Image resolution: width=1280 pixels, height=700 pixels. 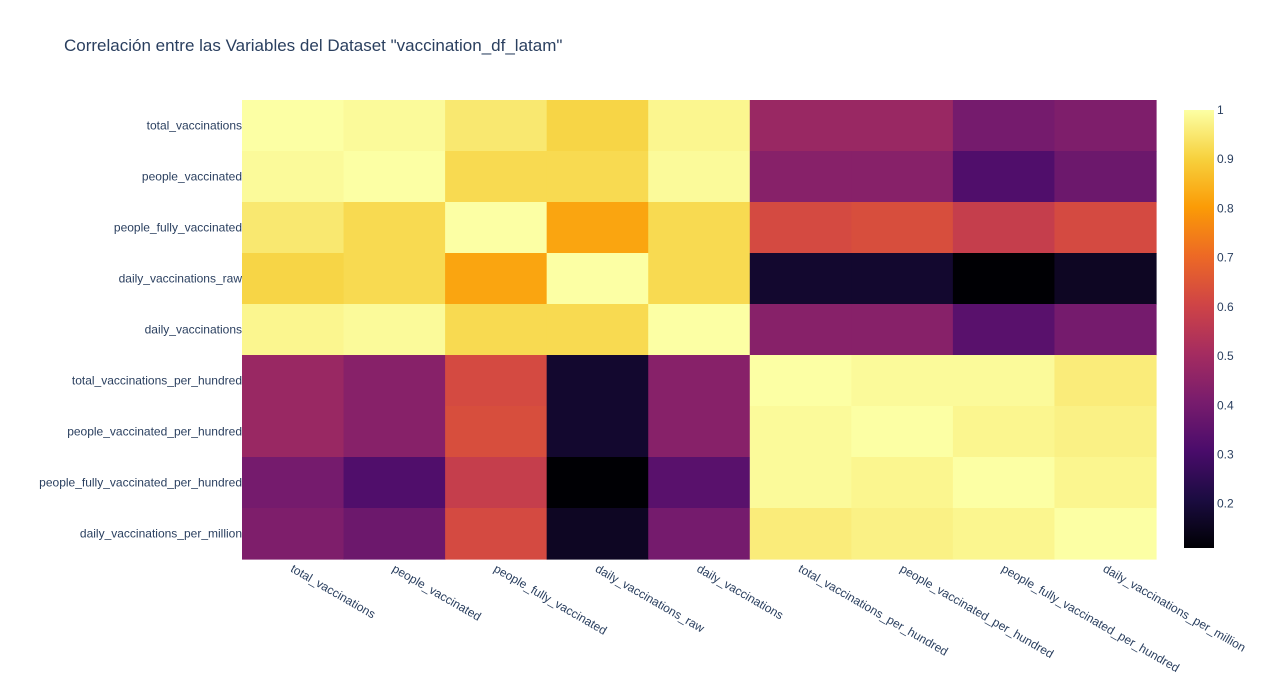 I want to click on x-tick-label: people_vaccinated, so click(x=437, y=592).